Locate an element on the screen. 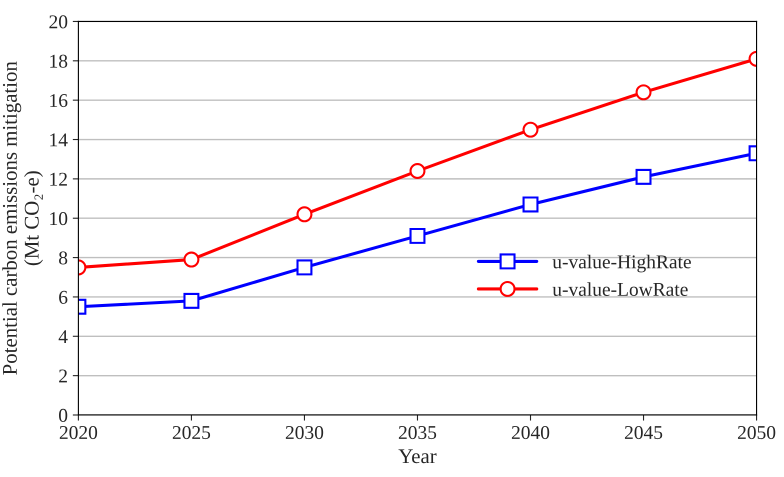 Image resolution: width=784 pixels, height=477 pixels. x-tick-label: 2035 is located at coordinates (417, 433).